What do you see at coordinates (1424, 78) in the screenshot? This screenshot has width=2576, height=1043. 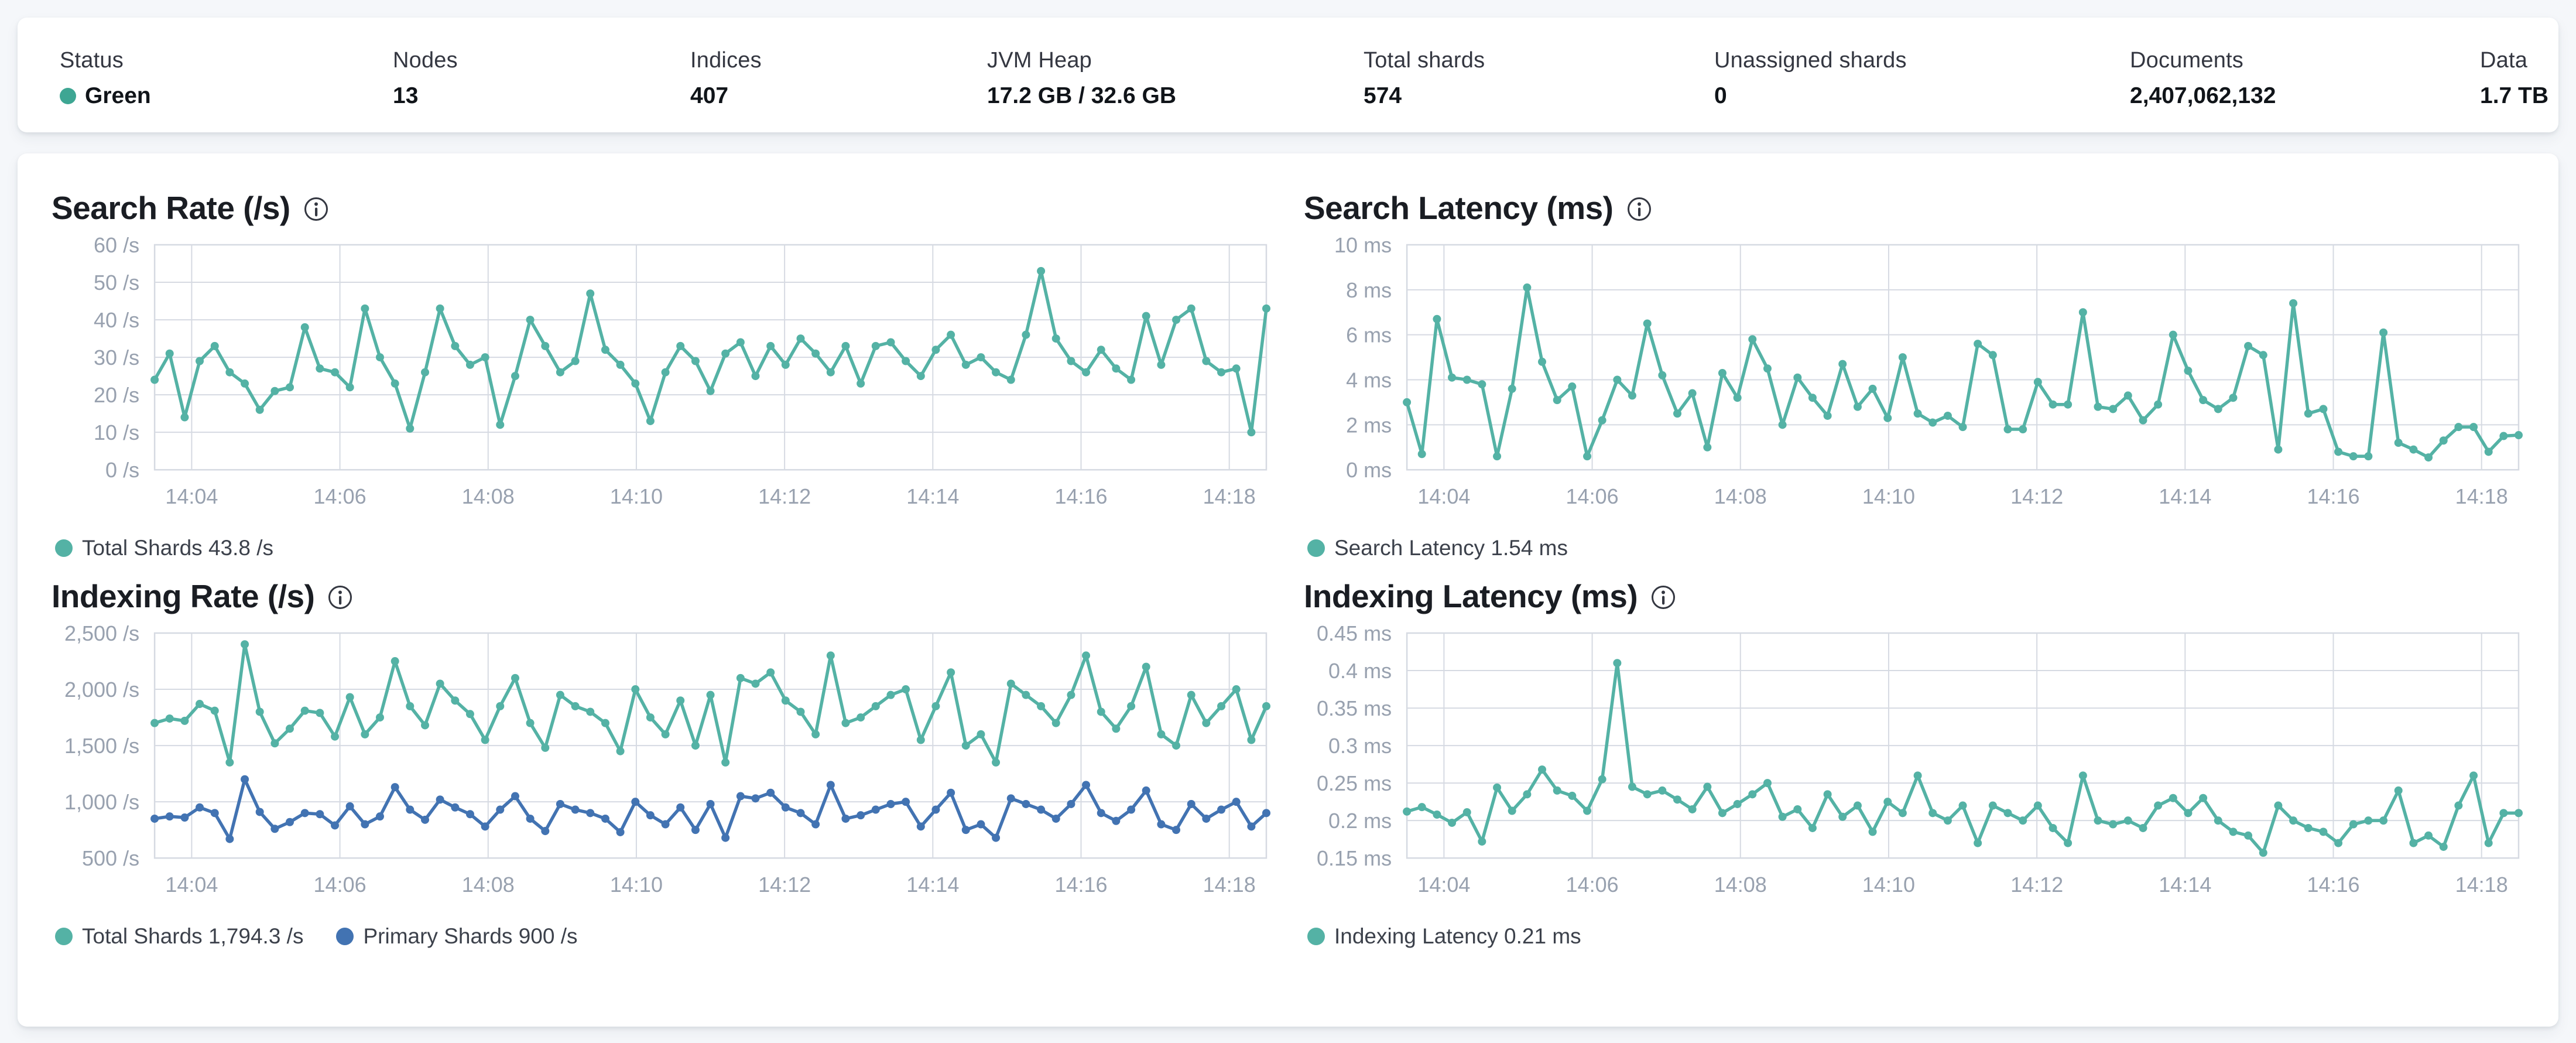 I see `stat-total-shards: Total shards 574` at bounding box center [1424, 78].